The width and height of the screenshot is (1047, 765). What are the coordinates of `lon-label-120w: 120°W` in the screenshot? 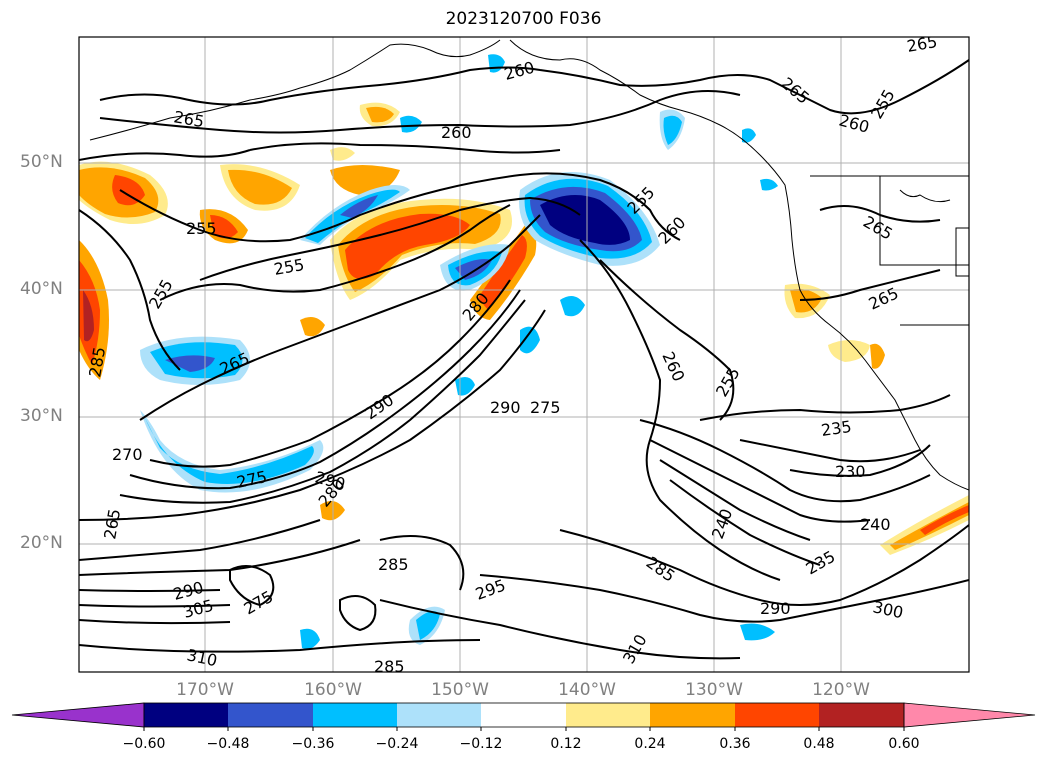 It's located at (841, 690).